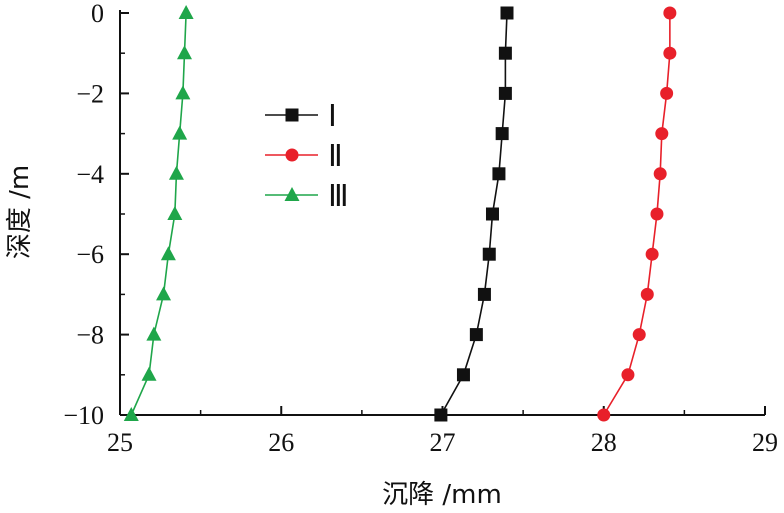 This screenshot has height=513, width=784. What do you see at coordinates (20, 212) in the screenshot?
I see `y-axis-title: 深度 /m` at bounding box center [20, 212].